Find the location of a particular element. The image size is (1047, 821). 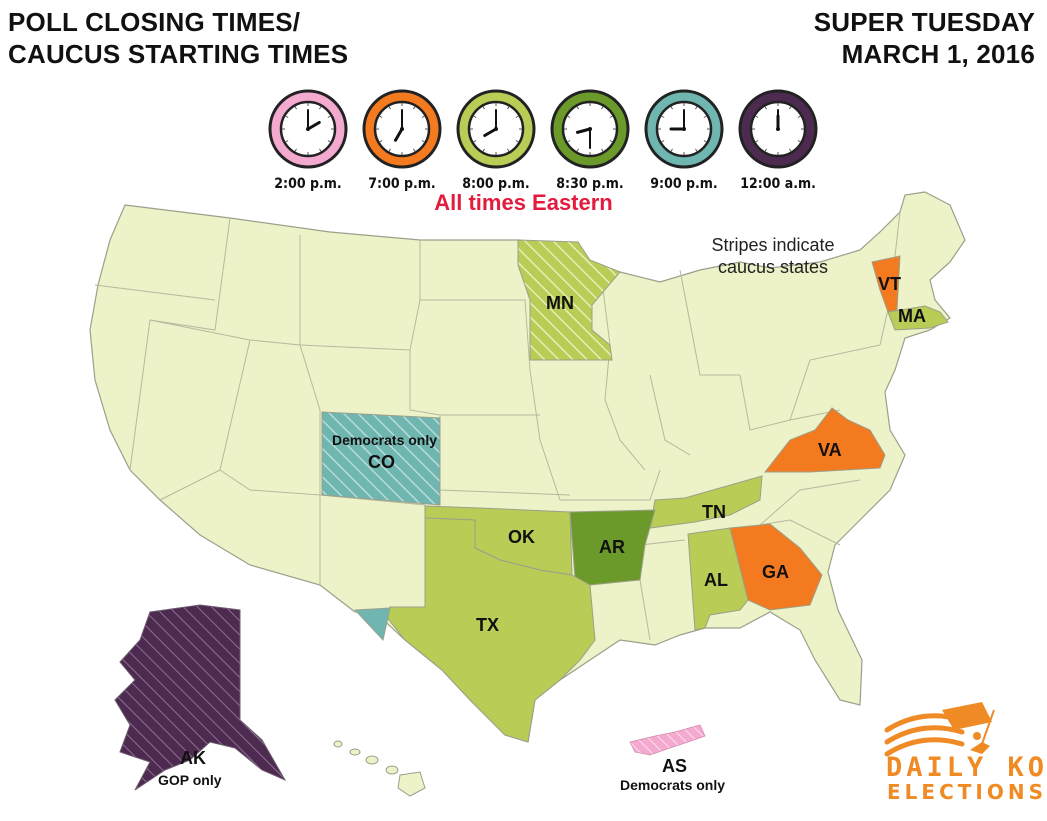

logo-text-elections: ELECTIONS is located at coordinates (967, 792).